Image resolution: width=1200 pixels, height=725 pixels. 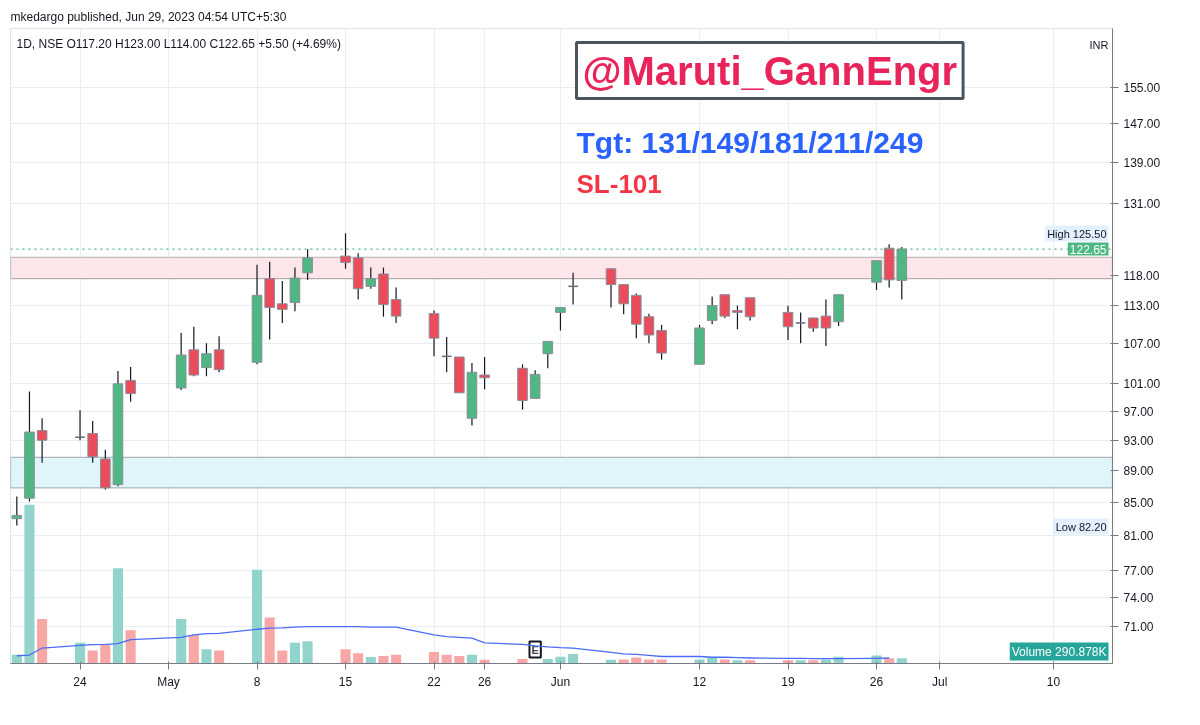 What do you see at coordinates (1138, 502) in the screenshot?
I see `y-tick-label: 85.00` at bounding box center [1138, 502].